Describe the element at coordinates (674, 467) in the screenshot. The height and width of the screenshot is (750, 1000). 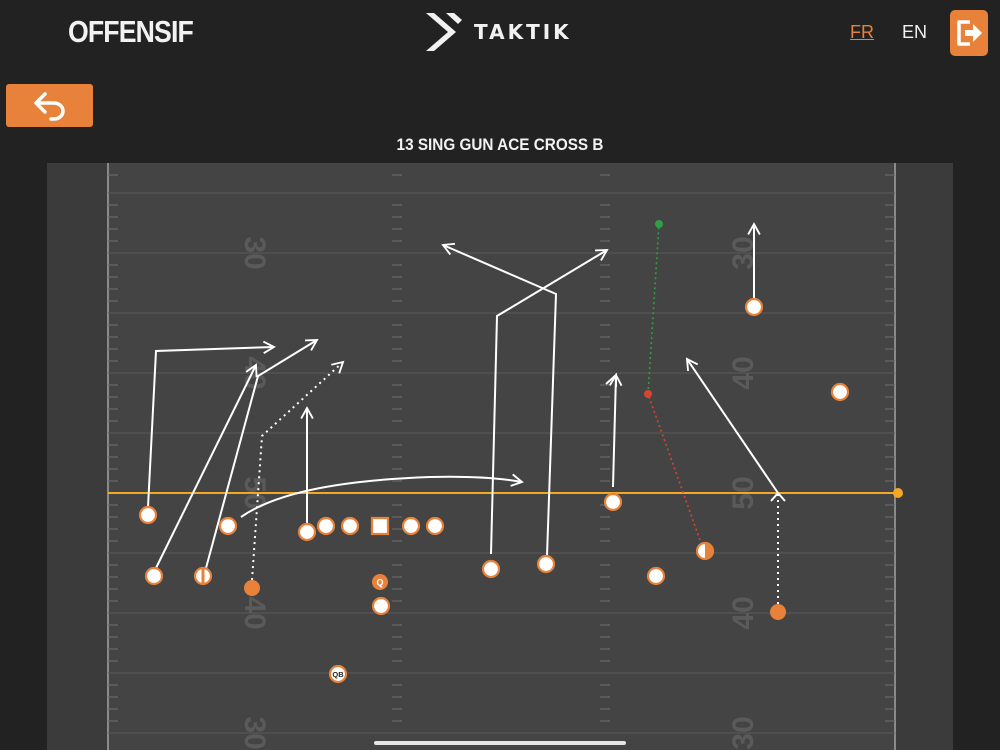
I see `route-red-dotted` at that location.